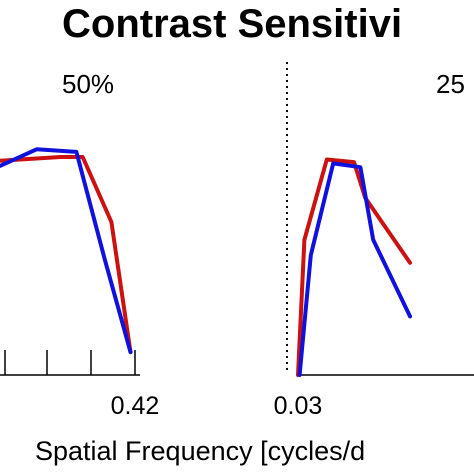 Image resolution: width=474 pixels, height=474 pixels. Describe the element at coordinates (298, 406) in the screenshot. I see `tick-label-0-03: 0.03` at that location.